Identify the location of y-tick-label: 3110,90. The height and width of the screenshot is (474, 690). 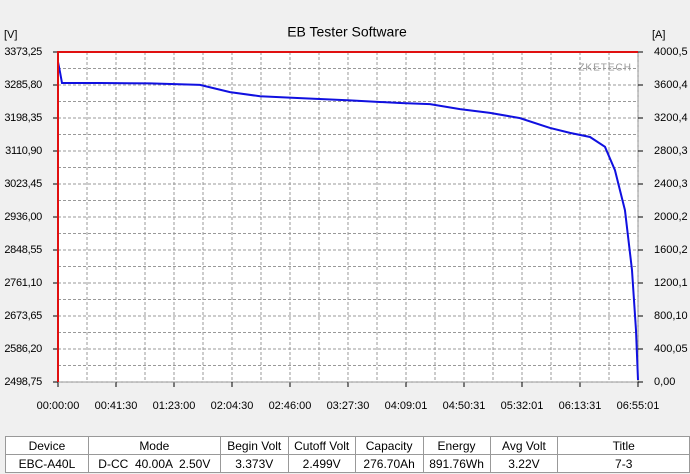
(23, 151).